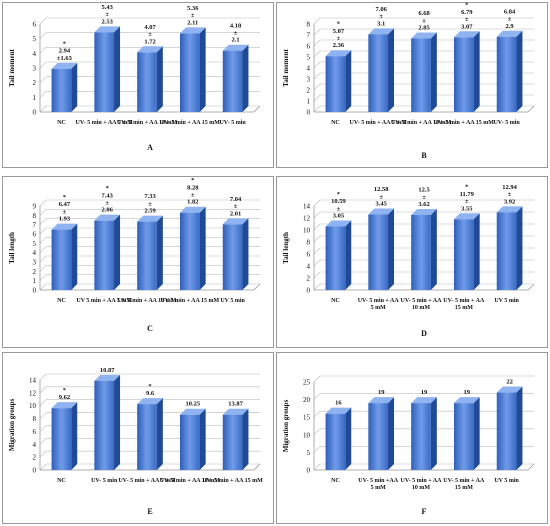 The width and height of the screenshot is (550, 526). I want to click on y-tick-label: 20, so click(307, 400).